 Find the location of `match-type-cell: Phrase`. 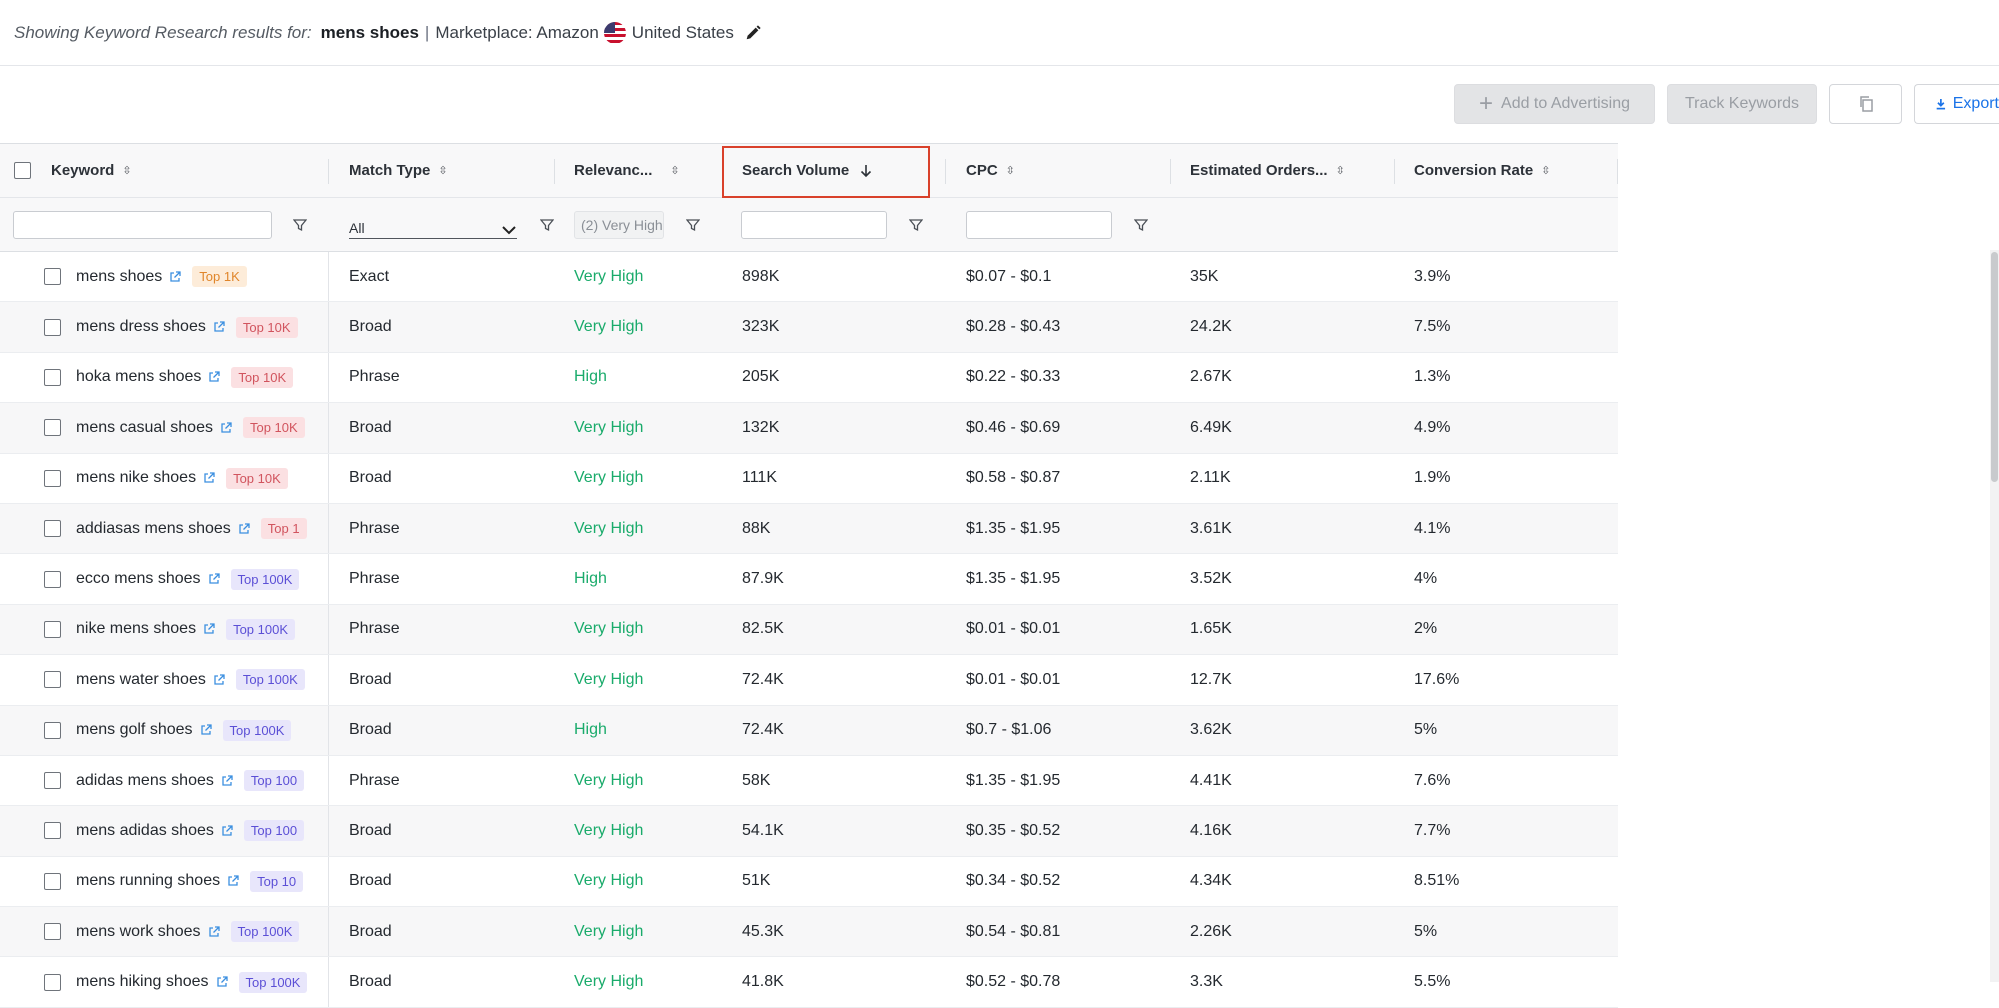

match-type-cell: Phrase is located at coordinates (374, 629).